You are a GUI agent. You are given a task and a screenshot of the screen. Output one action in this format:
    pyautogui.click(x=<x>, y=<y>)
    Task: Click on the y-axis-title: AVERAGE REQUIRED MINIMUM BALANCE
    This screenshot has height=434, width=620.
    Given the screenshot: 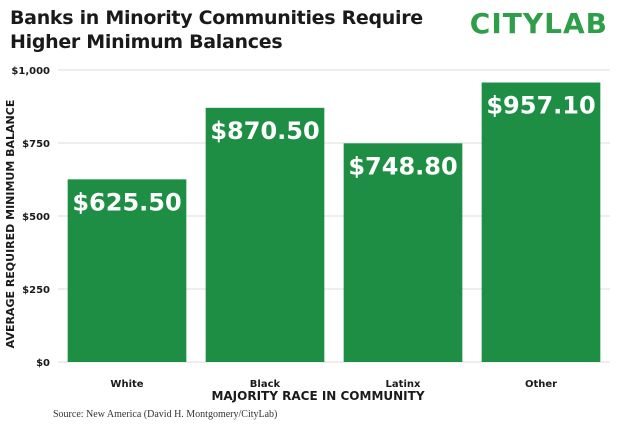 What is the action you would take?
    pyautogui.click(x=10, y=224)
    